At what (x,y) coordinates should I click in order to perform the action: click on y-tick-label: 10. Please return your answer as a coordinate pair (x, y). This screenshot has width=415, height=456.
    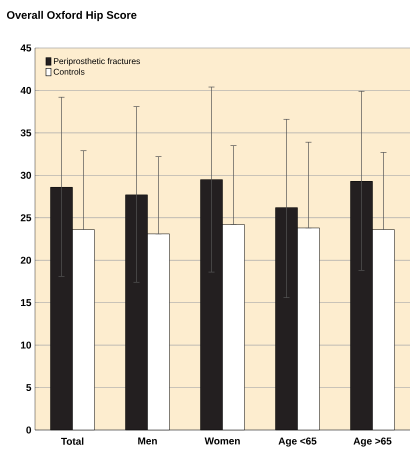
    Looking at the image, I should click on (26, 345).